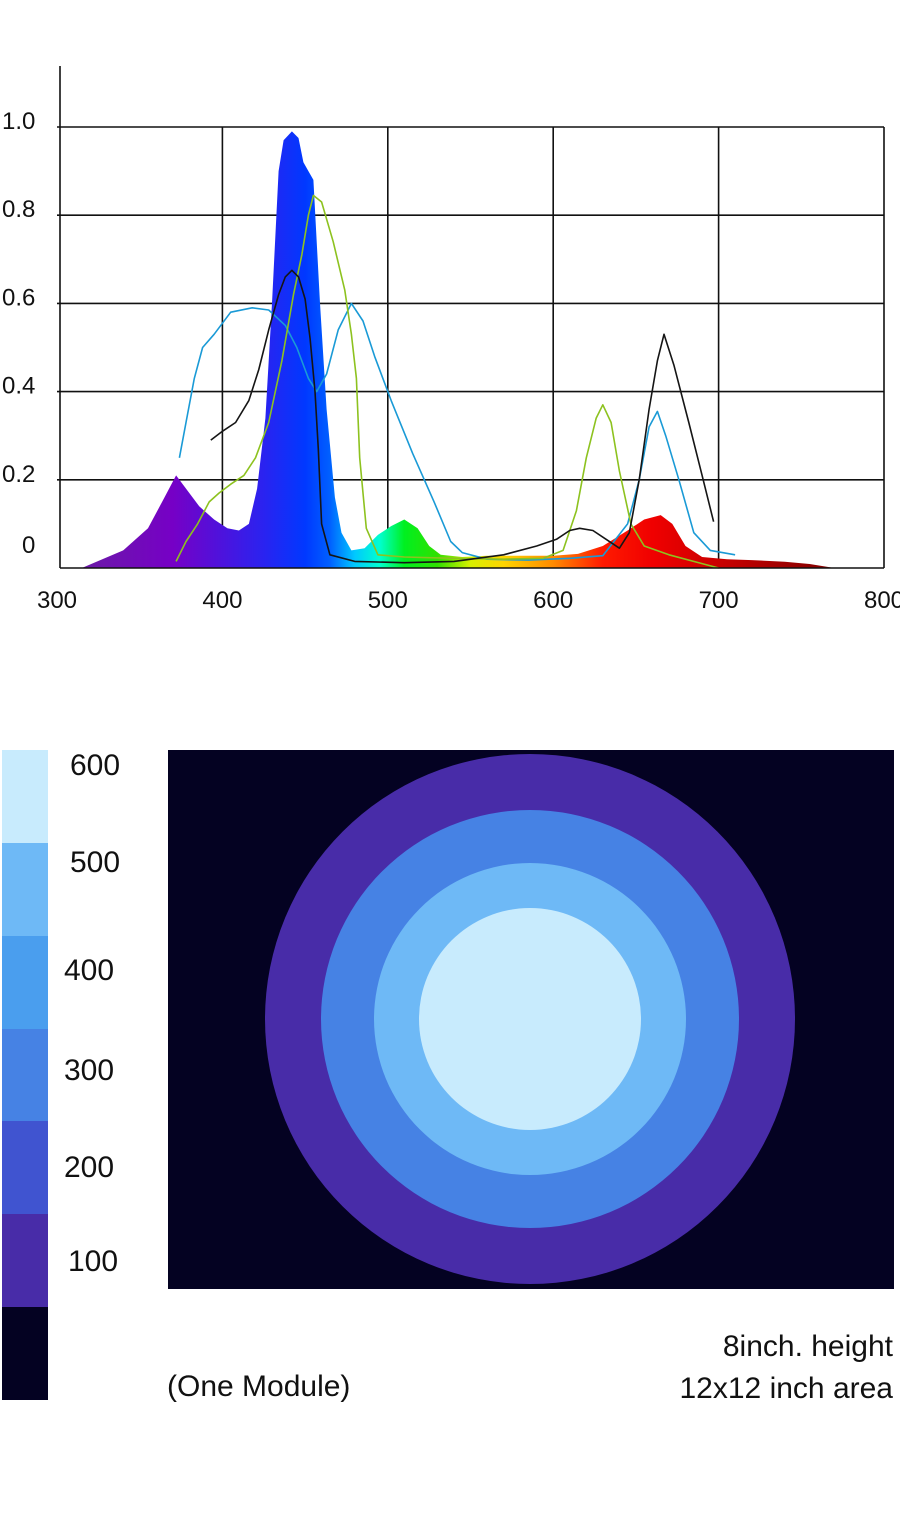 This screenshot has height=1520, width=900. Describe the element at coordinates (89, 970) in the screenshot. I see `legend-label: 400` at that location.